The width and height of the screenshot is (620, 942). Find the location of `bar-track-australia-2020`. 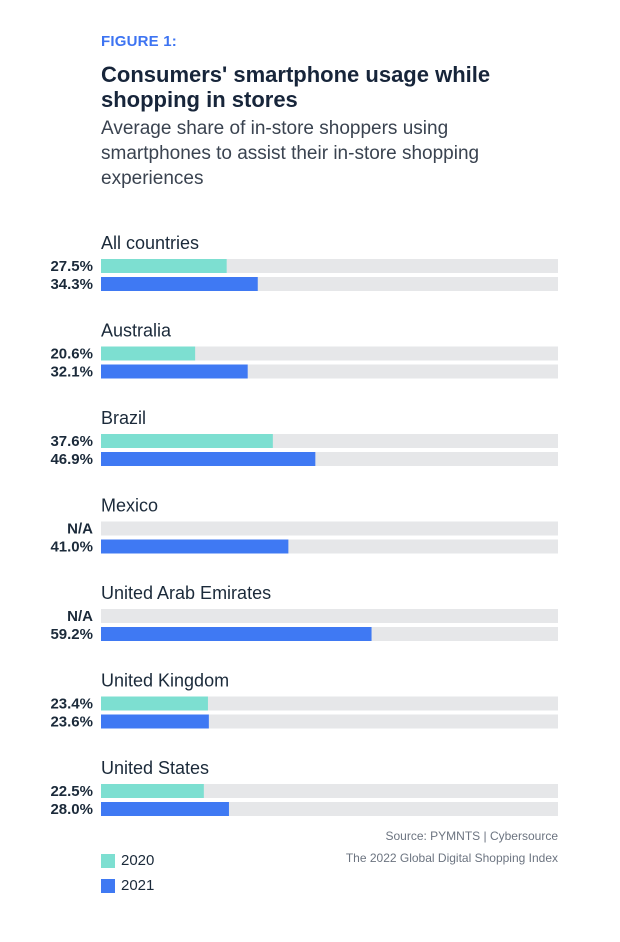

bar-track-australia-2020 is located at coordinates (329, 353).